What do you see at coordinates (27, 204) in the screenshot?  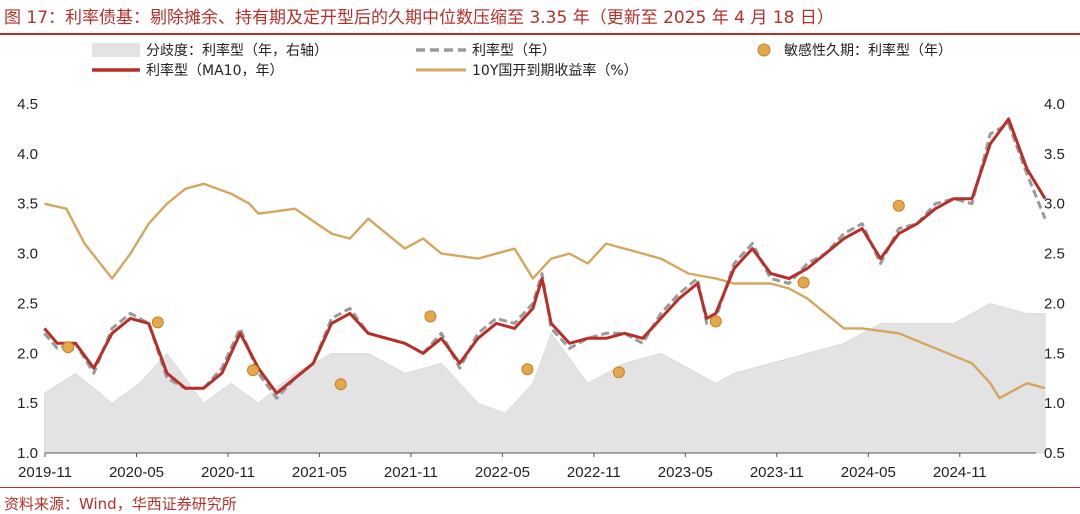 I see `left-tick-label: 3.5` at bounding box center [27, 204].